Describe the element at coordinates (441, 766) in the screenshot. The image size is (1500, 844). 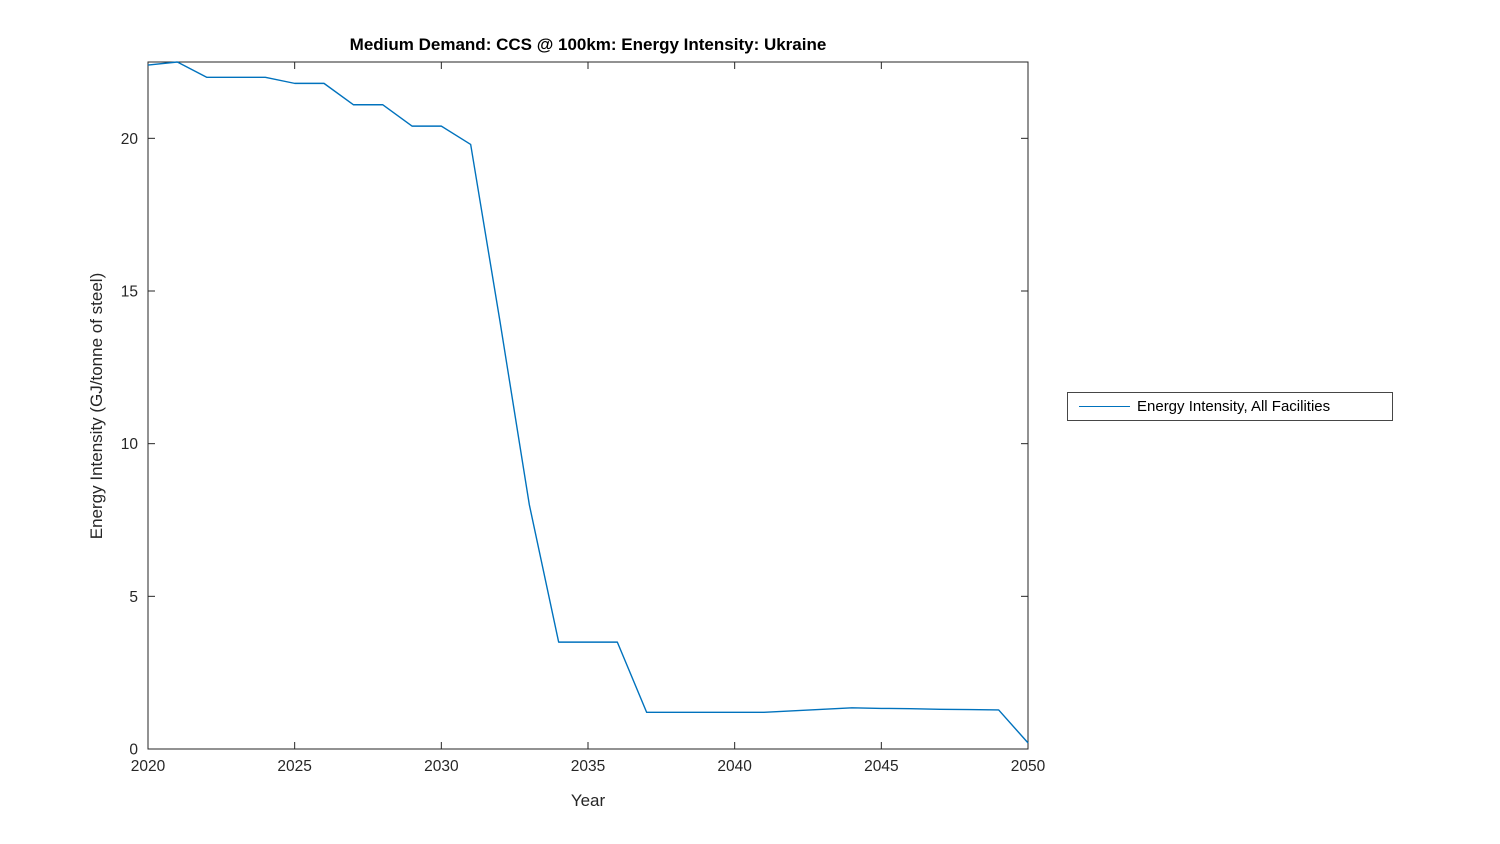
I see `x-tick-label: 2030` at that location.